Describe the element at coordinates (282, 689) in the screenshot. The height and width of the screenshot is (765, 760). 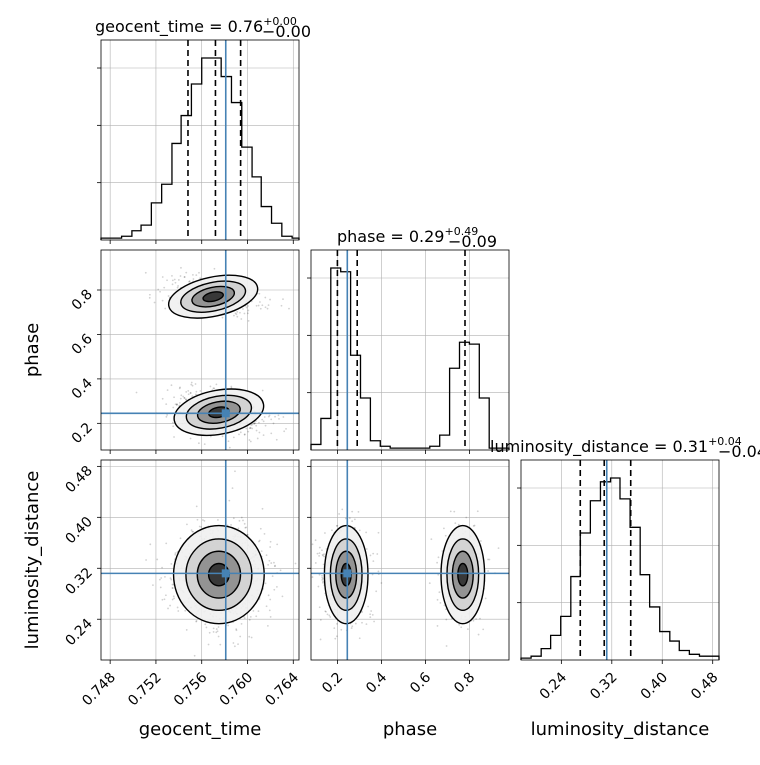
I see `x-tick-label: 0.764` at that location.